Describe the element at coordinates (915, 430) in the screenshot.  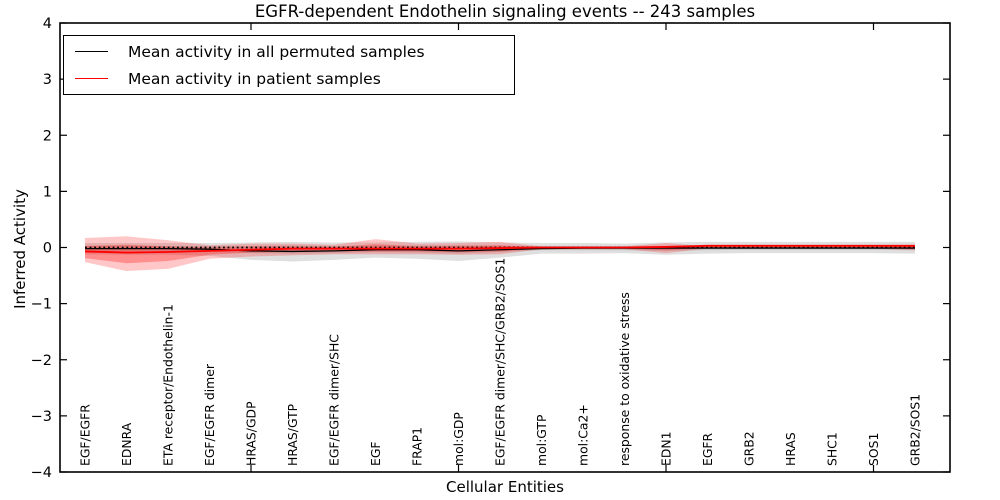
I see `x-entity-label: GRB2/SOS1` at that location.